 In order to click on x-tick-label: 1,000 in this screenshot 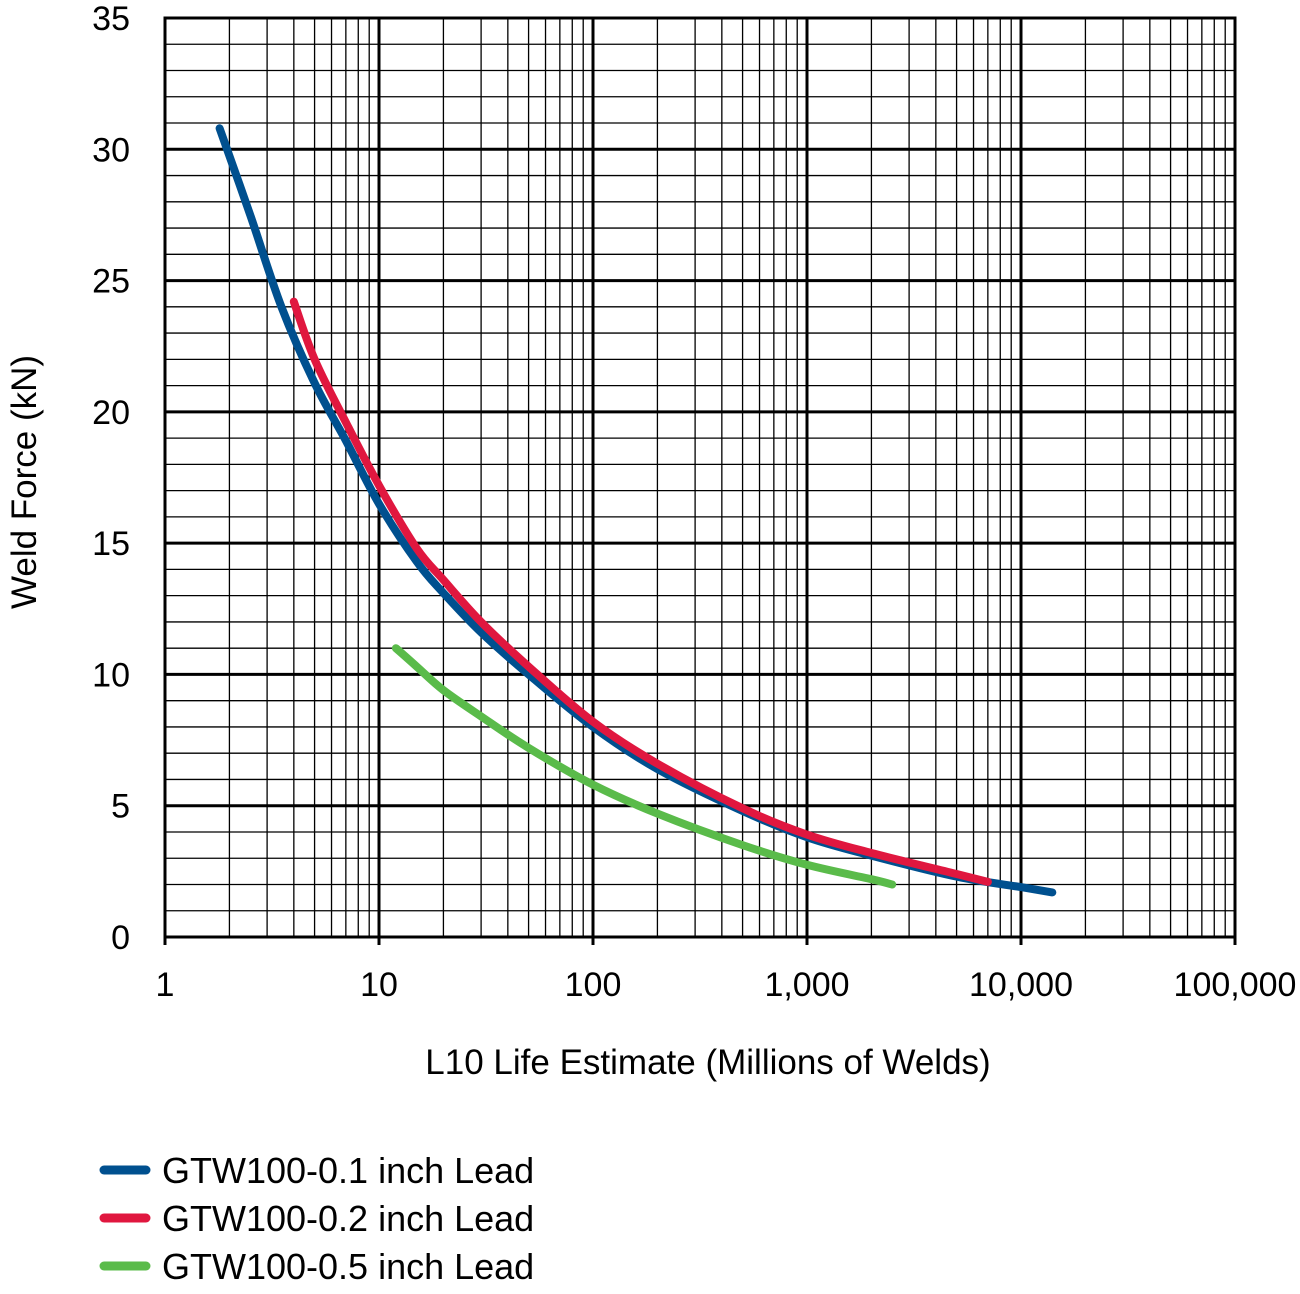, I will do `click(806, 985)`.